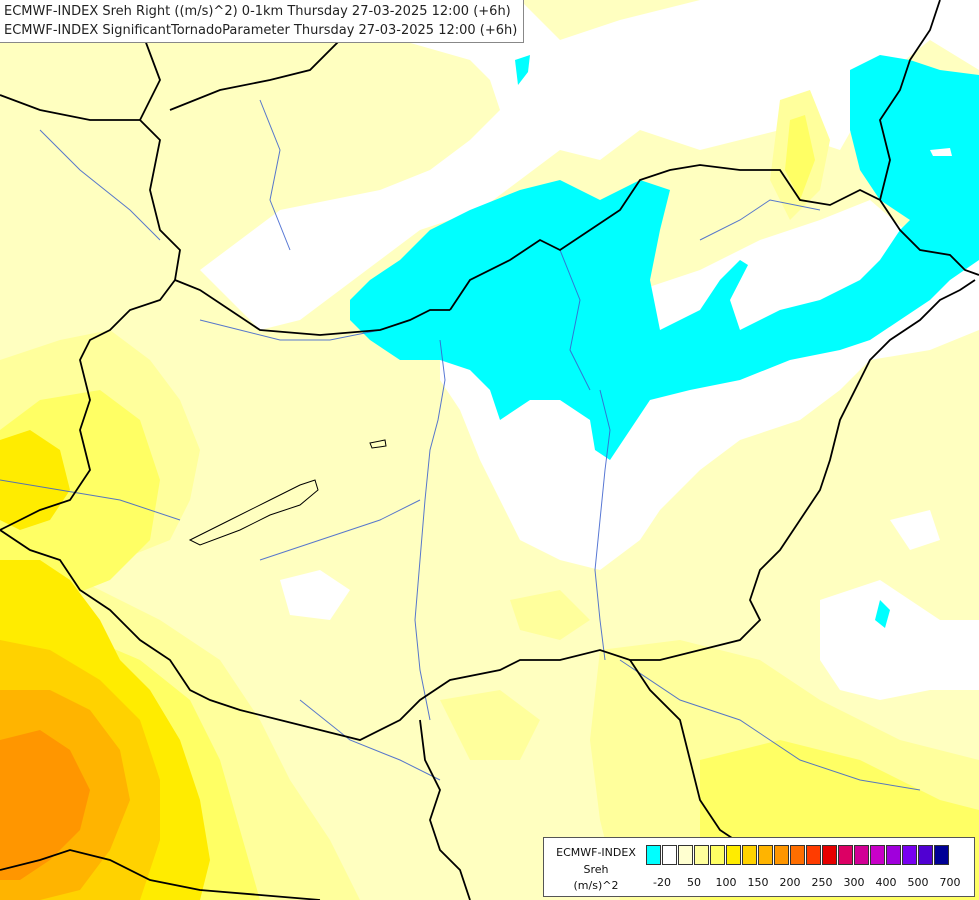 The height and width of the screenshot is (900, 979). Describe the element at coordinates (662, 882) in the screenshot. I see `legend-tick-label: -20` at that location.